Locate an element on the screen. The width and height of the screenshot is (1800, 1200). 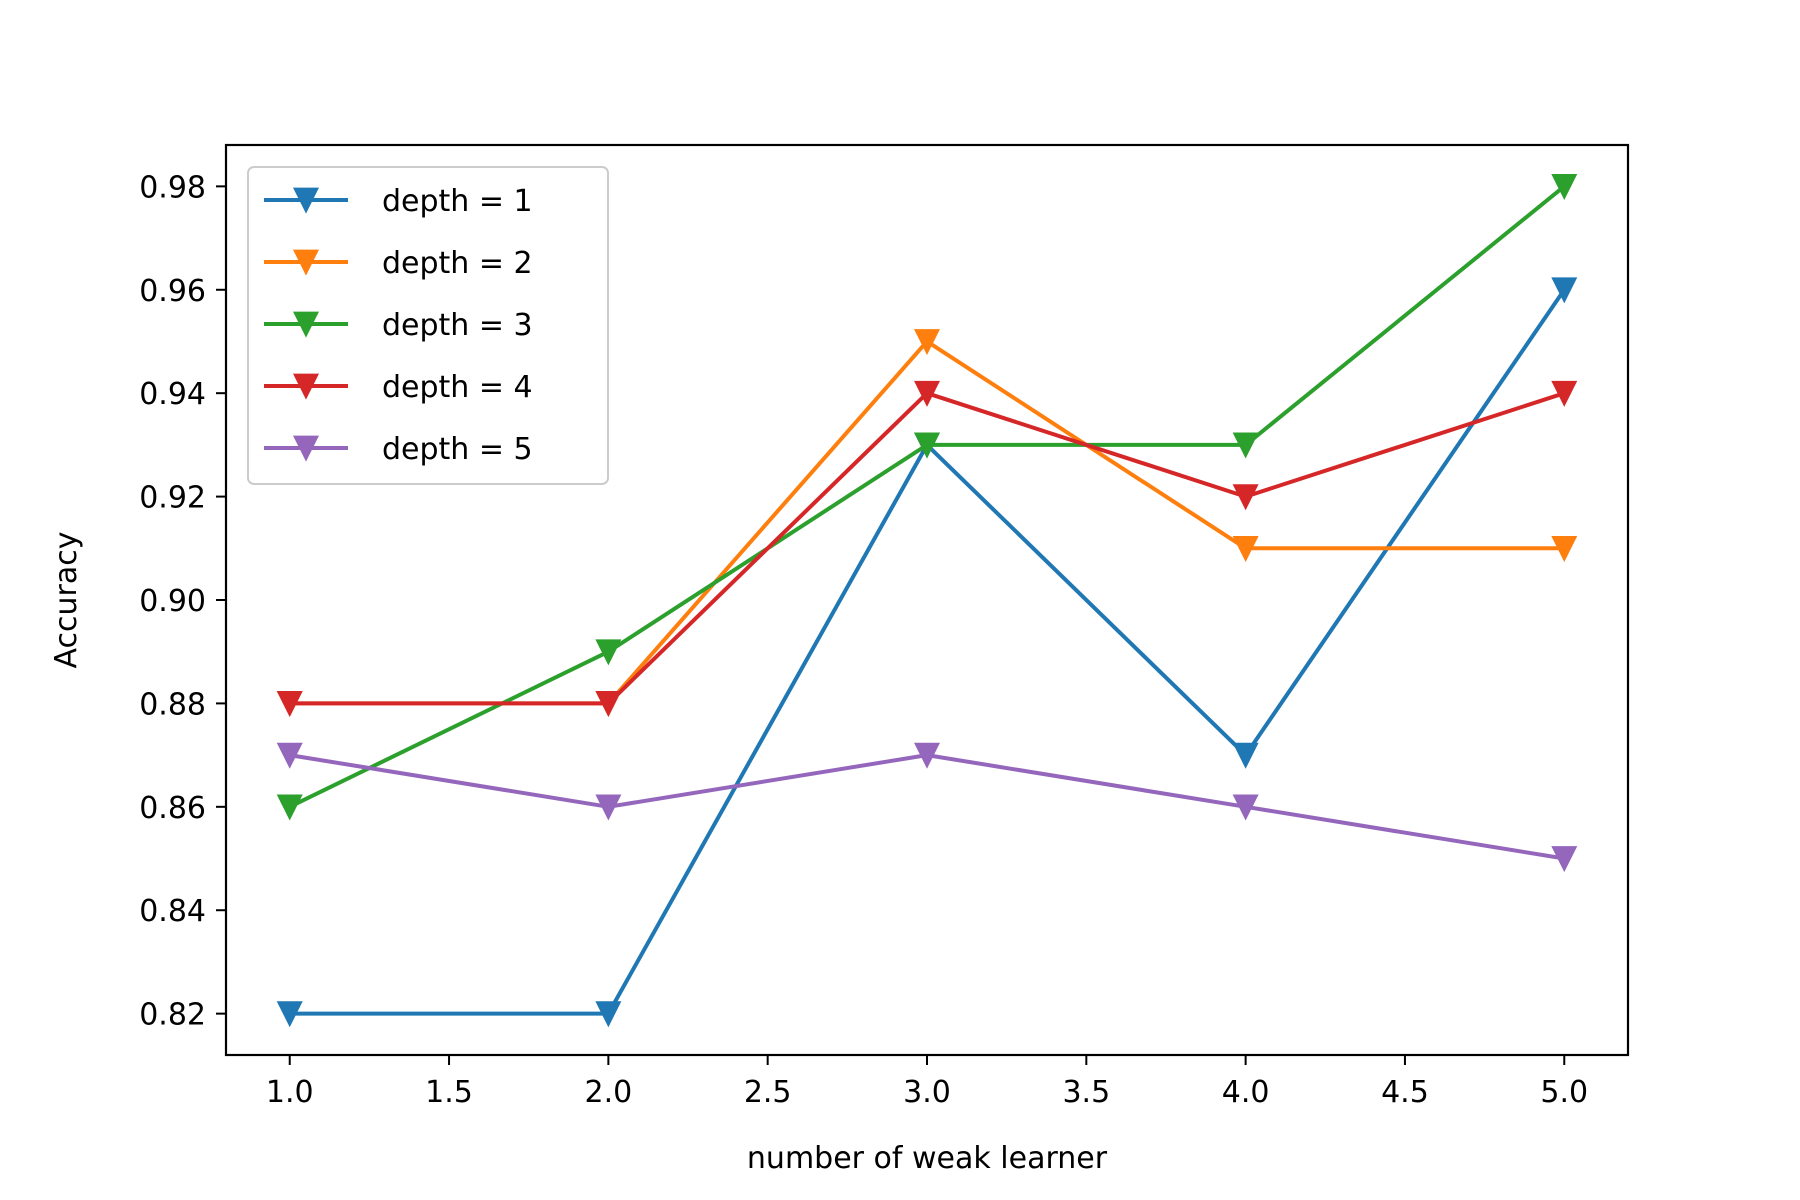
legend-item: depth = 5 is located at coordinates (398, 449).